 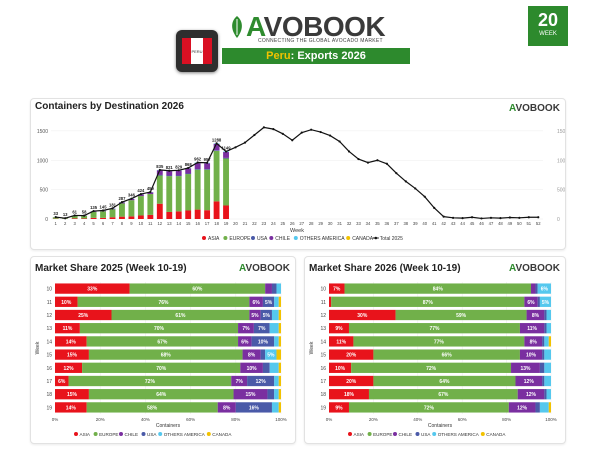 What do you see at coordinates (278, 56) in the screenshot?
I see `report-country: Peru` at bounding box center [278, 56].